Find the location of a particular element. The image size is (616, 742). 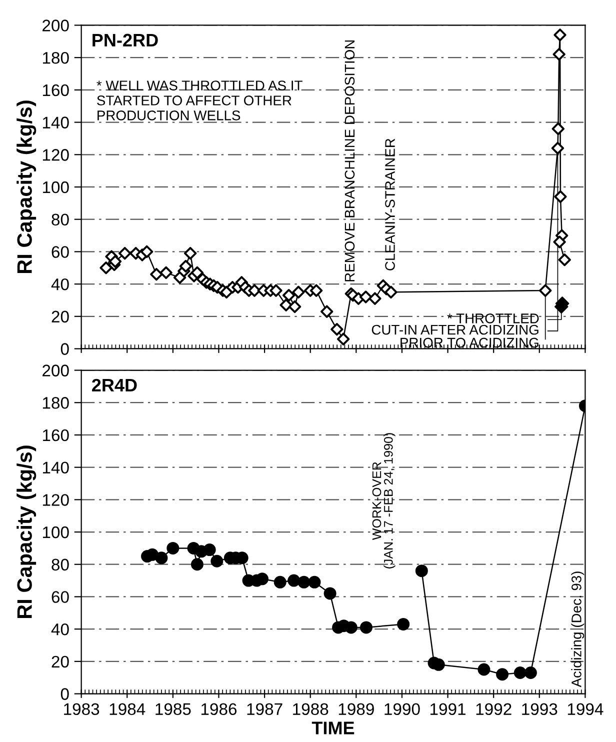

x-tick-label: 1990 is located at coordinates (402, 709).